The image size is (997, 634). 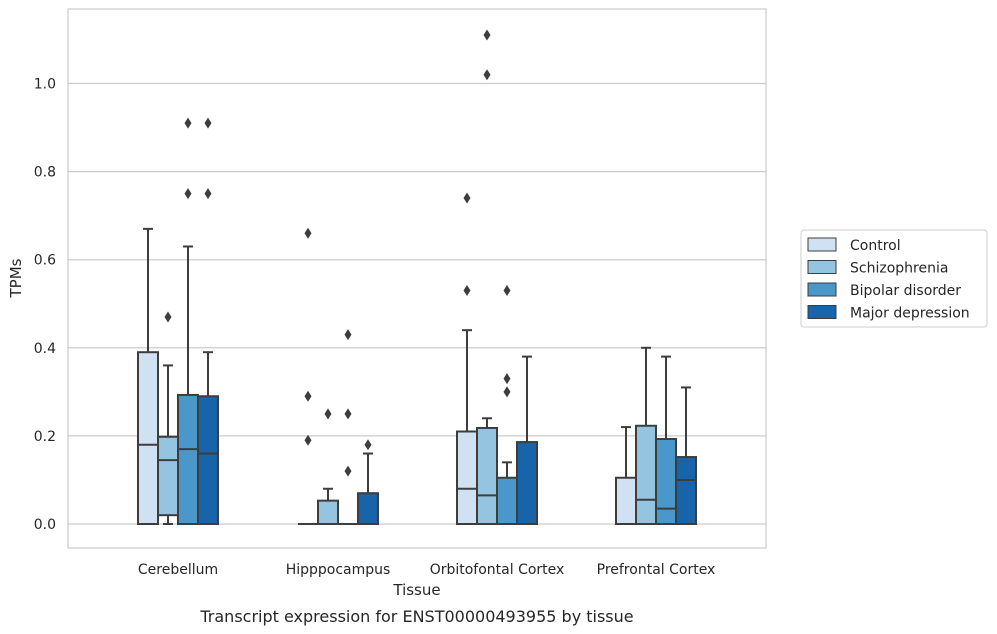 I want to click on legend-label: Schizophrenia, so click(x=899, y=269).